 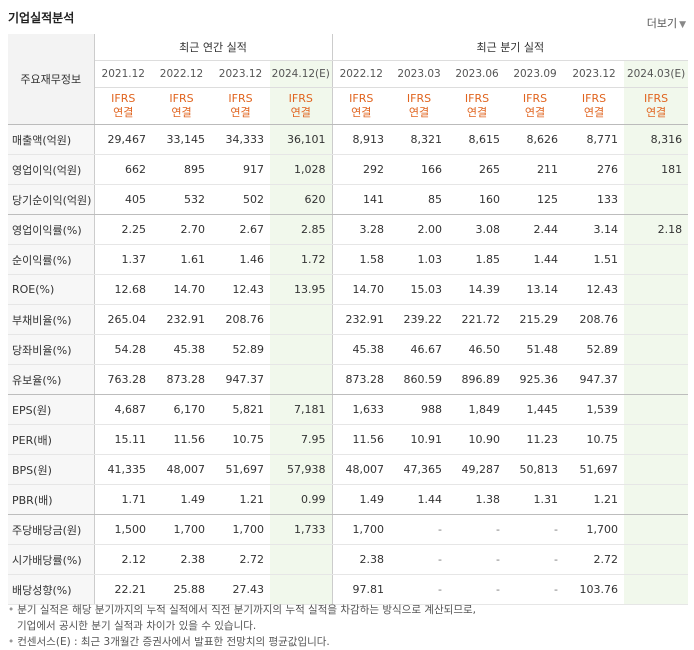 What do you see at coordinates (361, 589) in the screenshot?
I see `table-cell: 97.81` at bounding box center [361, 589].